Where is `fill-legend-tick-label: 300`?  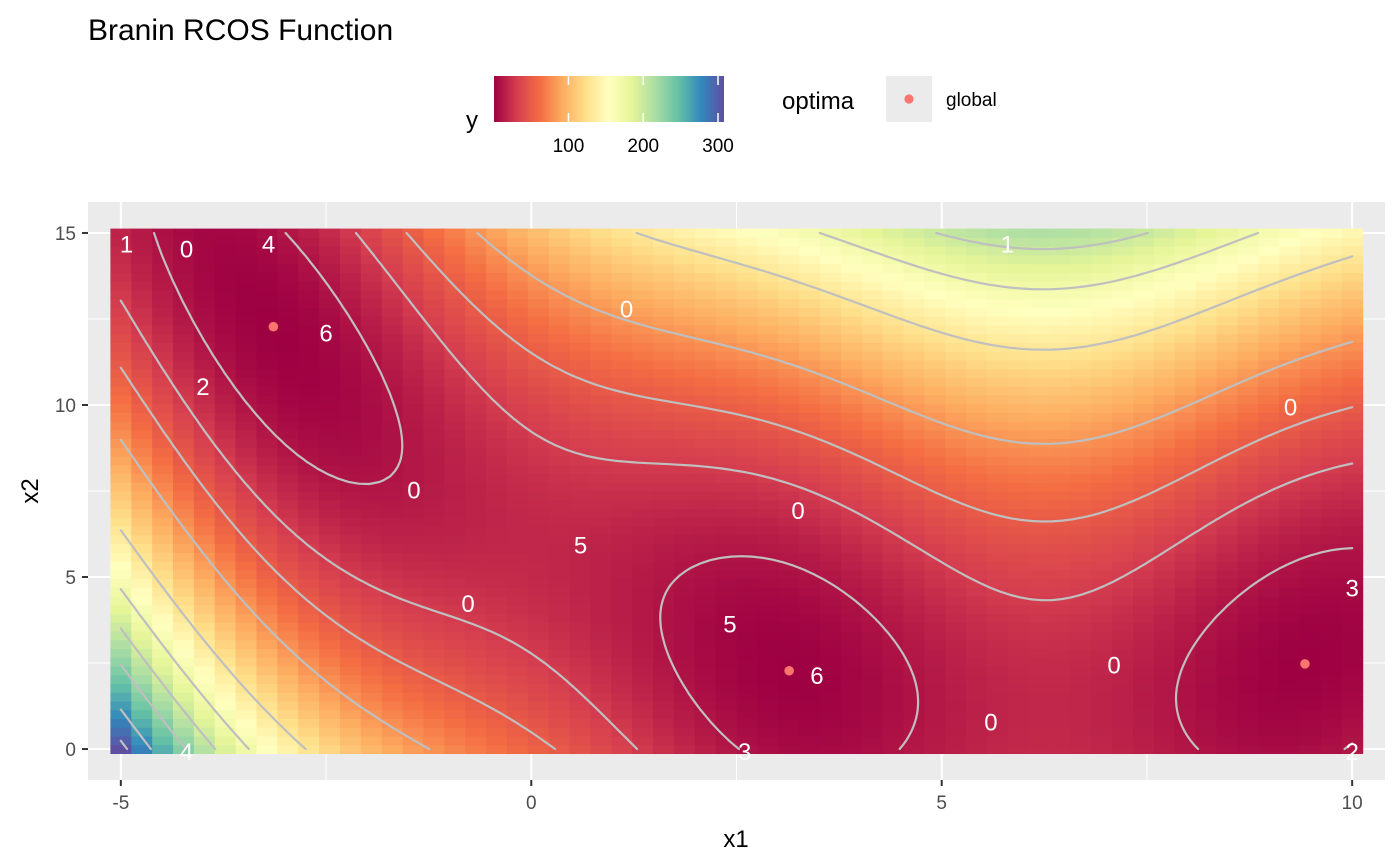
fill-legend-tick-label: 300 is located at coordinates (718, 146).